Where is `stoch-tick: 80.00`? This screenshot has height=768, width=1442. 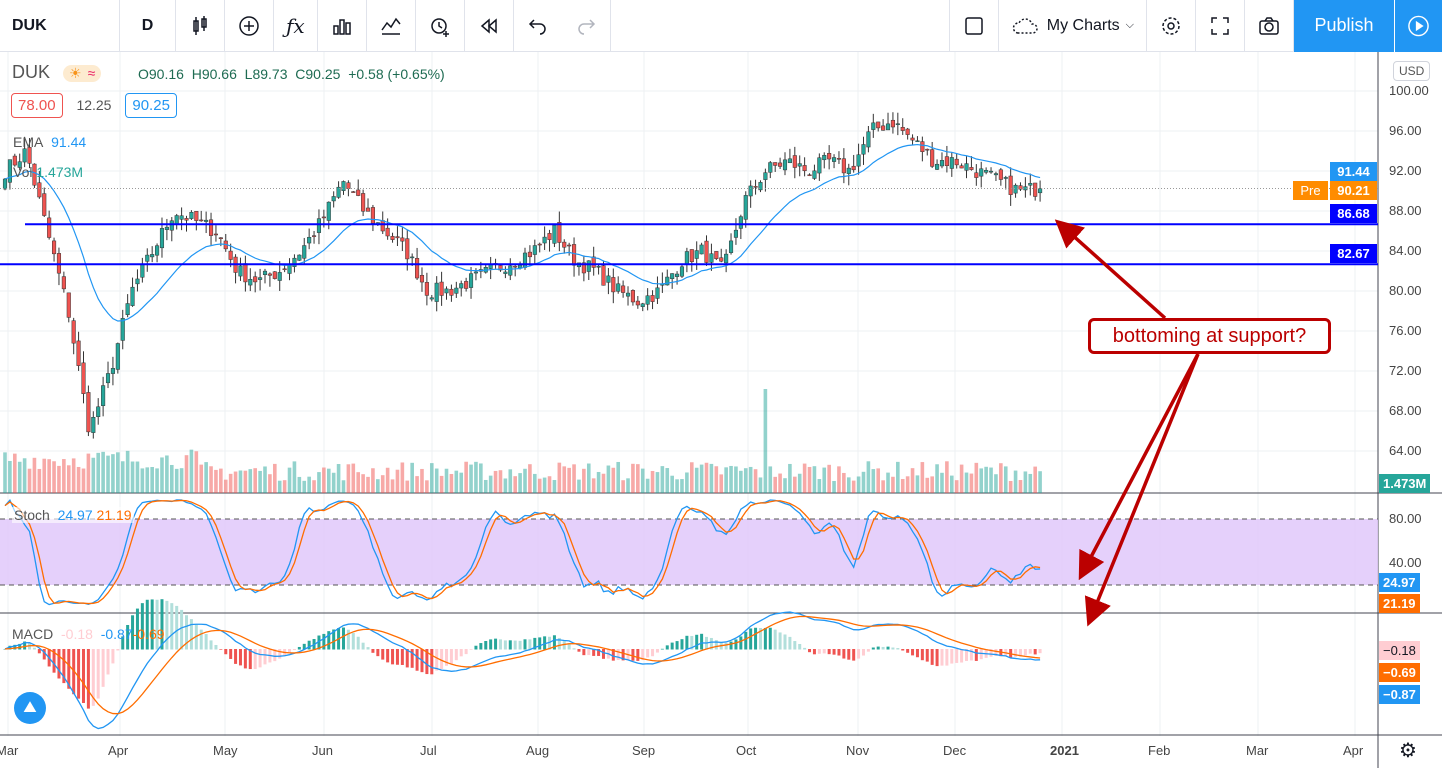 stoch-tick: 80.00 is located at coordinates (1405, 518).